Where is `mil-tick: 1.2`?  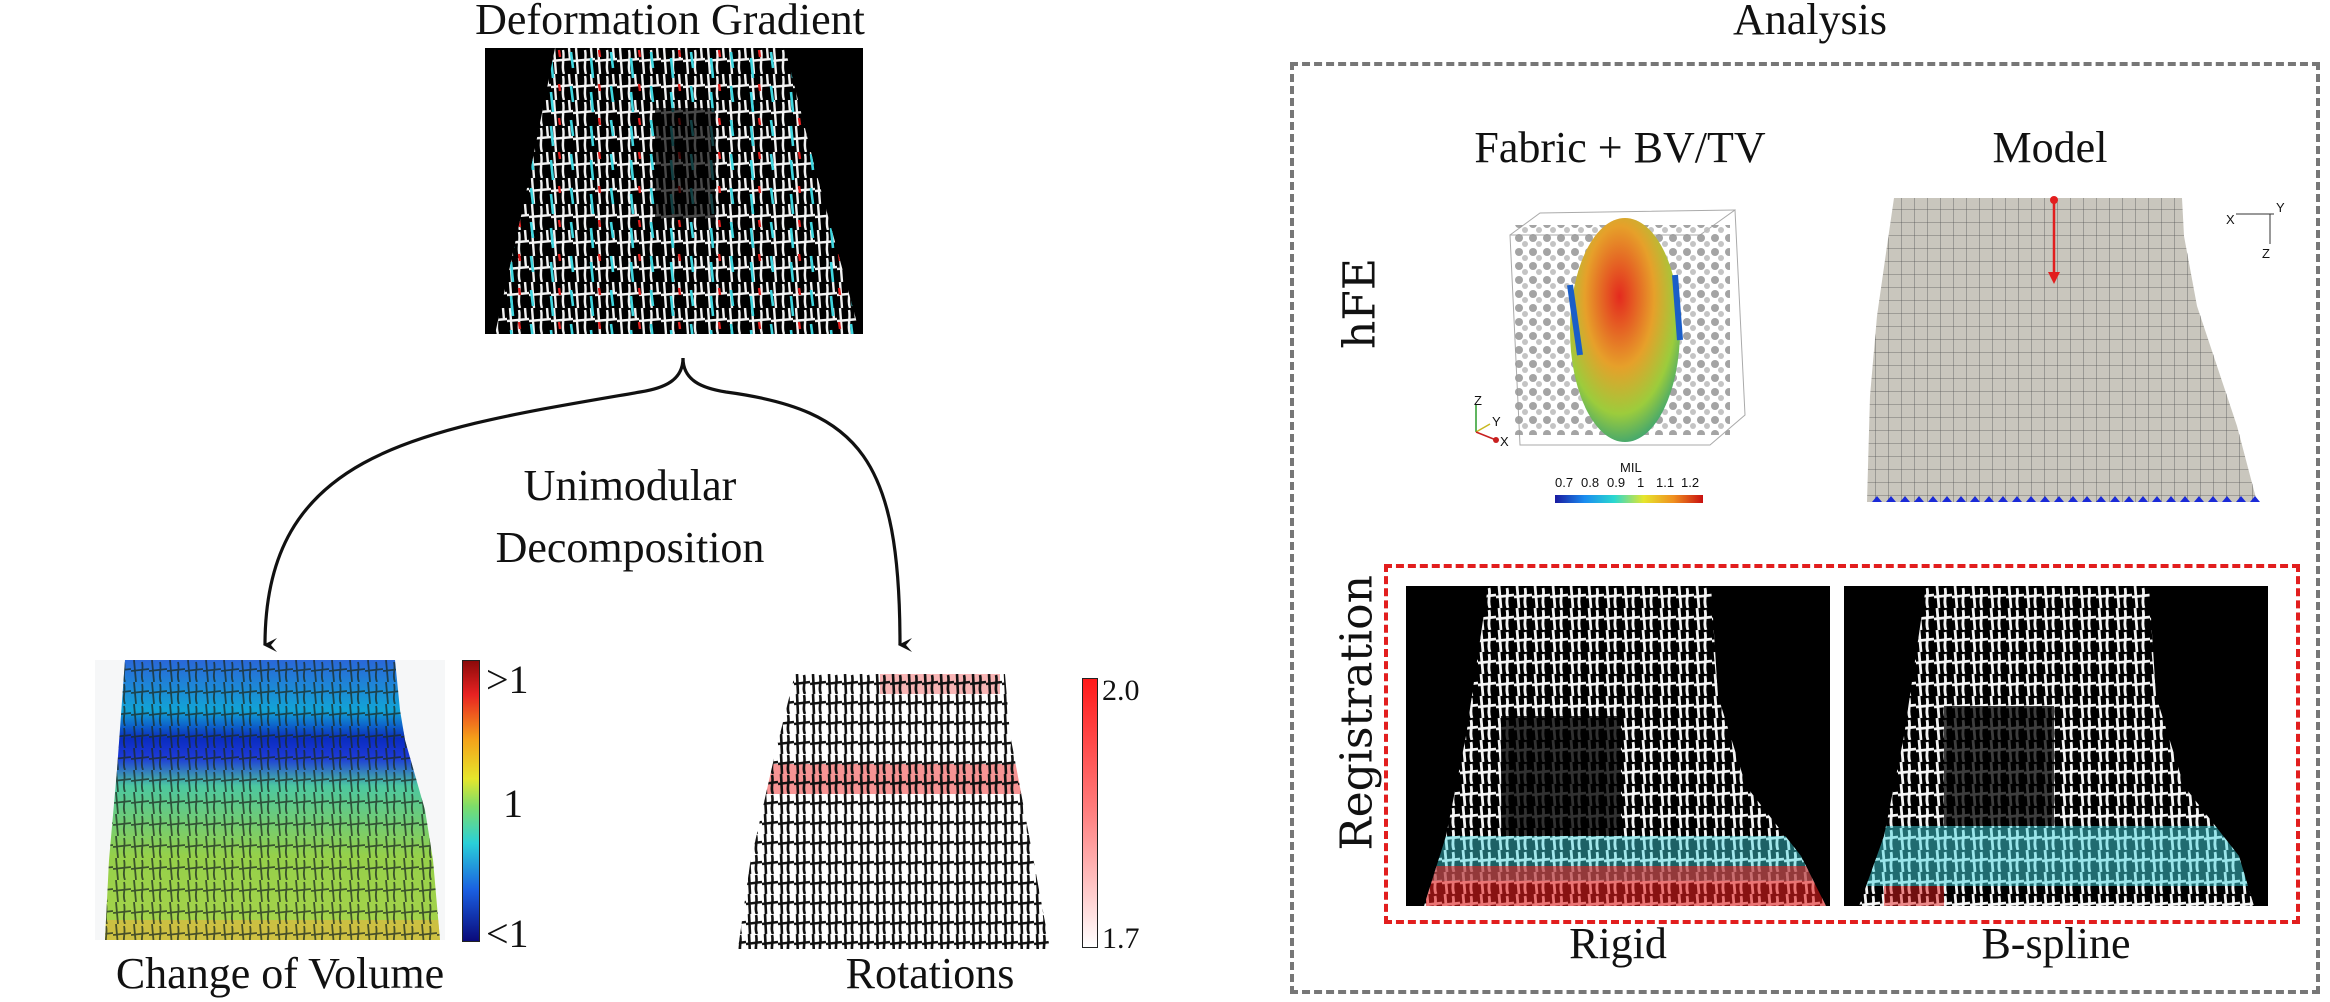 mil-tick: 1.2 is located at coordinates (1690, 482).